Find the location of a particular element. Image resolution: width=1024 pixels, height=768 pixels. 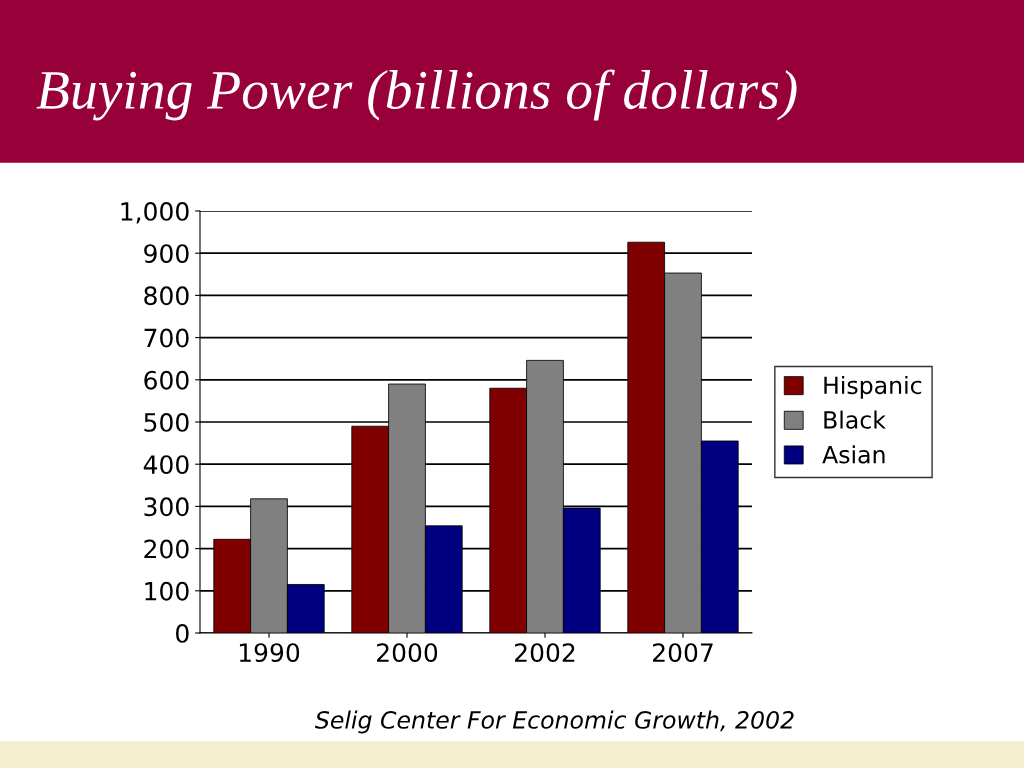

text: Selig Center For Economic Growth, 2002 is located at coordinates (554, 722).